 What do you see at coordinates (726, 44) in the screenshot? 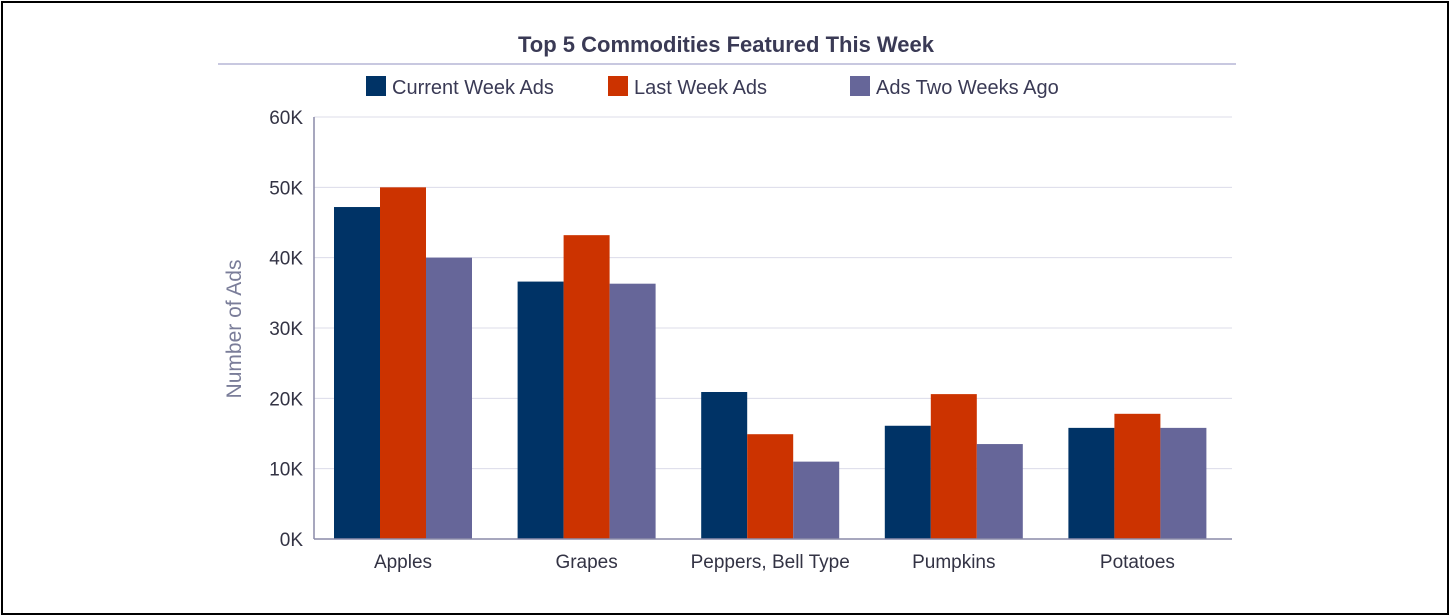
I see `chart-title: Top 5 Commodities Featured This Week` at bounding box center [726, 44].